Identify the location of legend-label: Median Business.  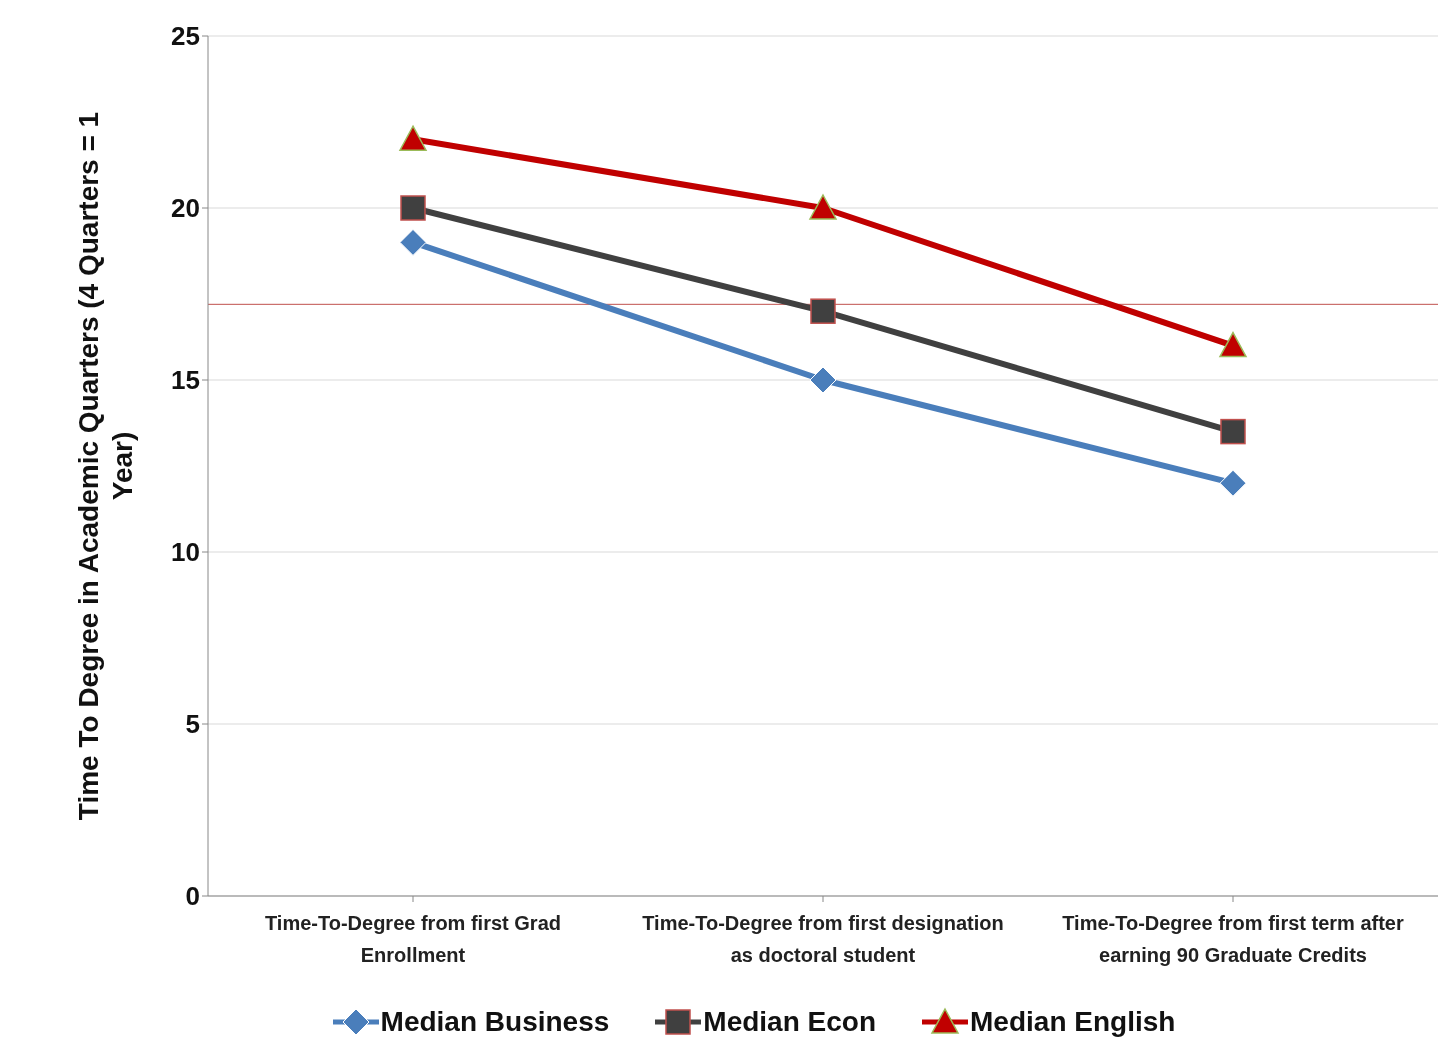
(495, 1022).